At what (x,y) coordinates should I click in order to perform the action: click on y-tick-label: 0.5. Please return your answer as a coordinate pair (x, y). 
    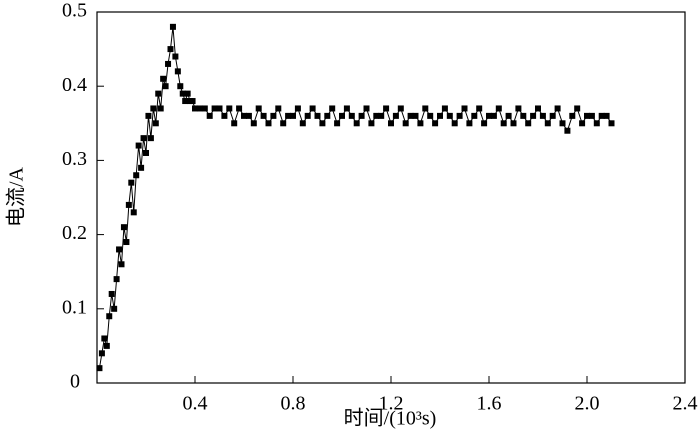
    Looking at the image, I should click on (74, 11).